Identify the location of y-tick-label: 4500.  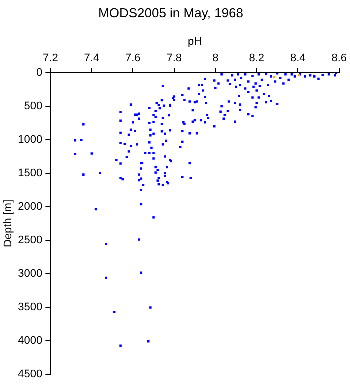
(30, 374).